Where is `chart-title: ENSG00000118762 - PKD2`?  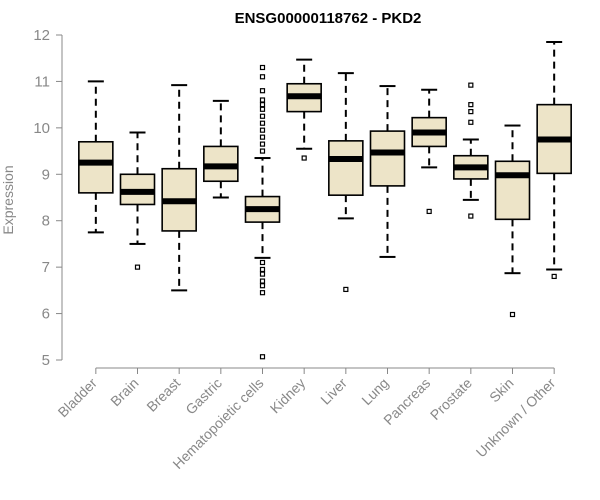
chart-title: ENSG00000118762 - PKD2 is located at coordinates (328, 18).